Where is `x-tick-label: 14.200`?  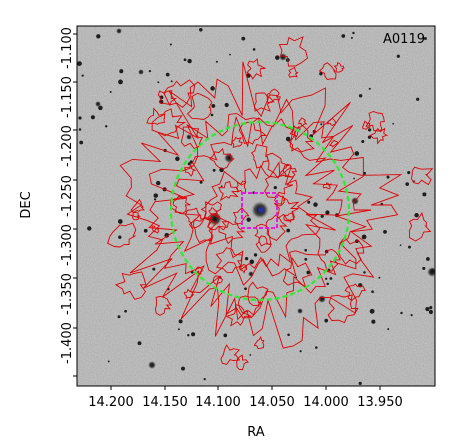
x-tick-label: 14.200 is located at coordinates (111, 402).